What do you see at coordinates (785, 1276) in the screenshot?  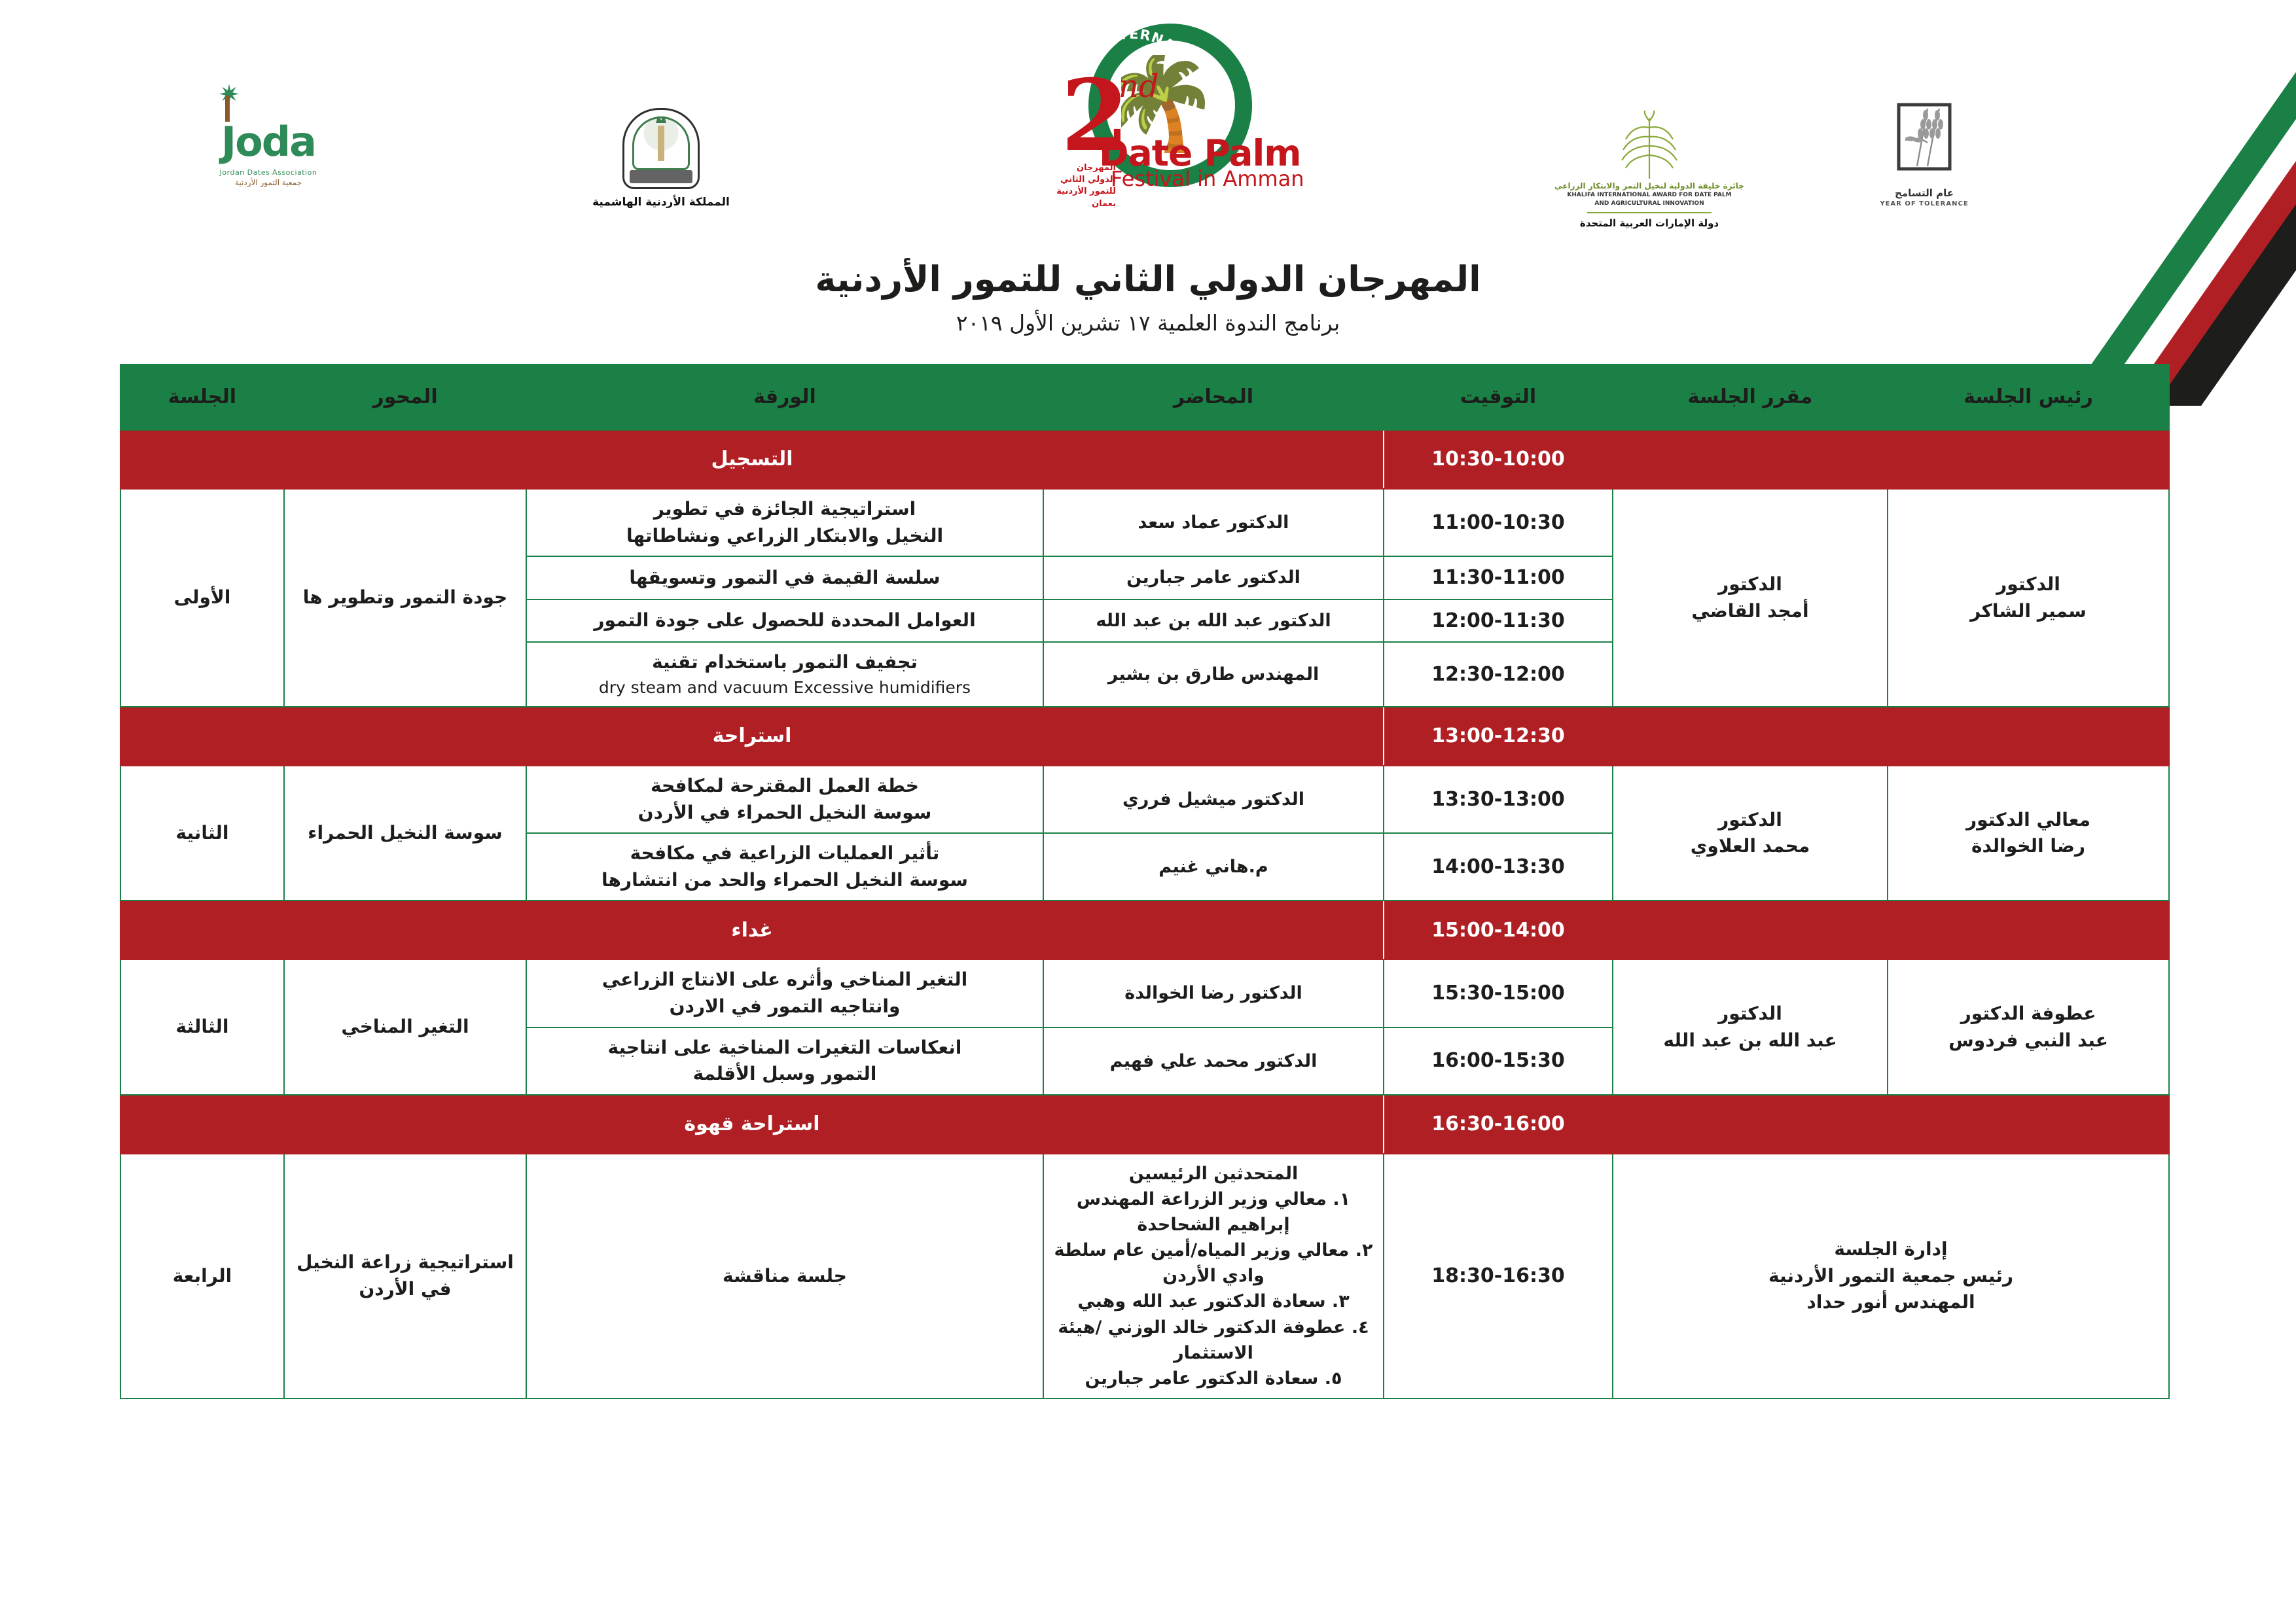 I see `session-4-row-1-paper: جلسة مناقشة` at bounding box center [785, 1276].